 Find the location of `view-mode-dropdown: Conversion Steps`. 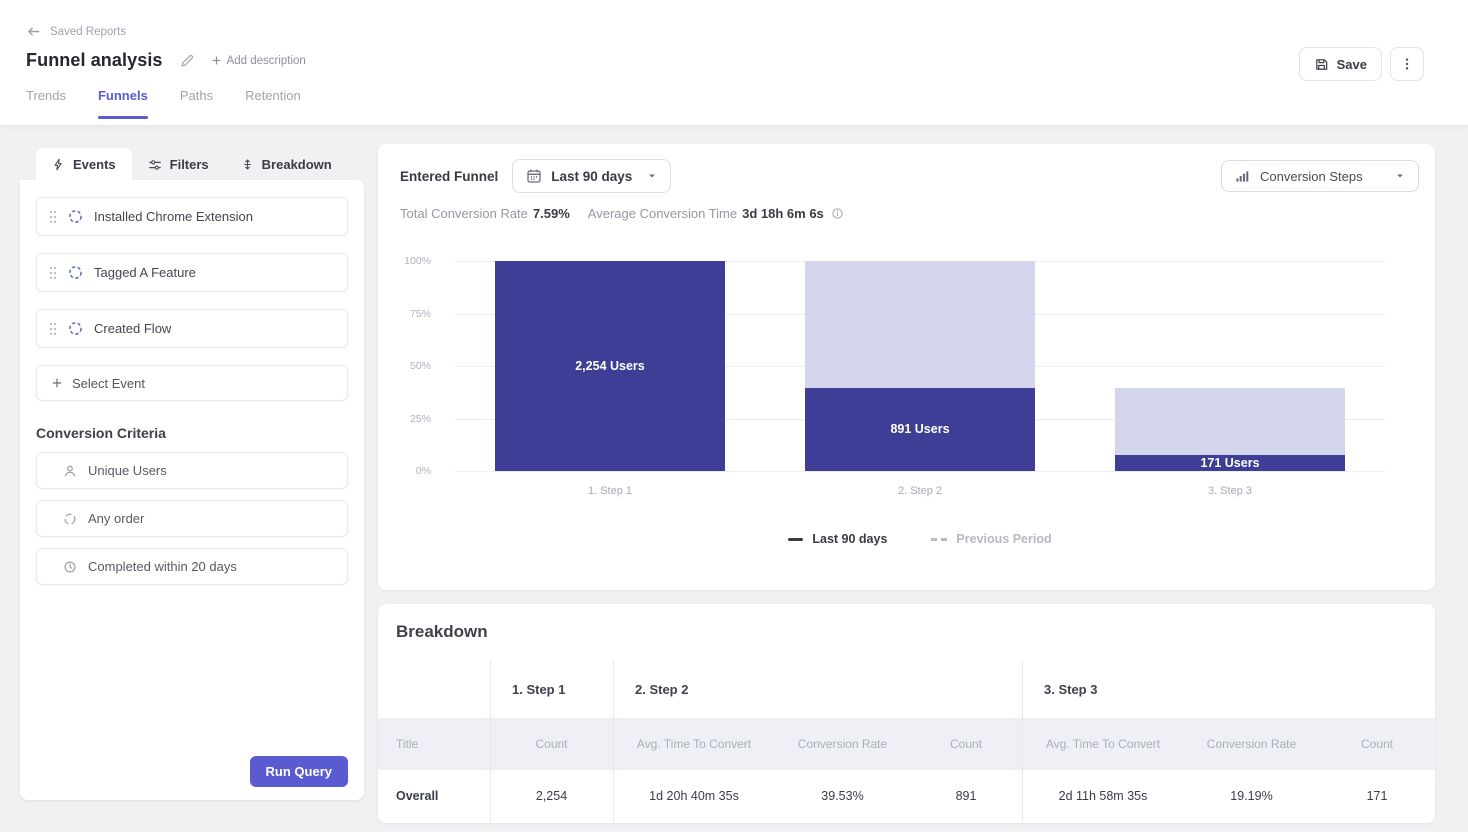

view-mode-dropdown: Conversion Steps is located at coordinates (1320, 176).